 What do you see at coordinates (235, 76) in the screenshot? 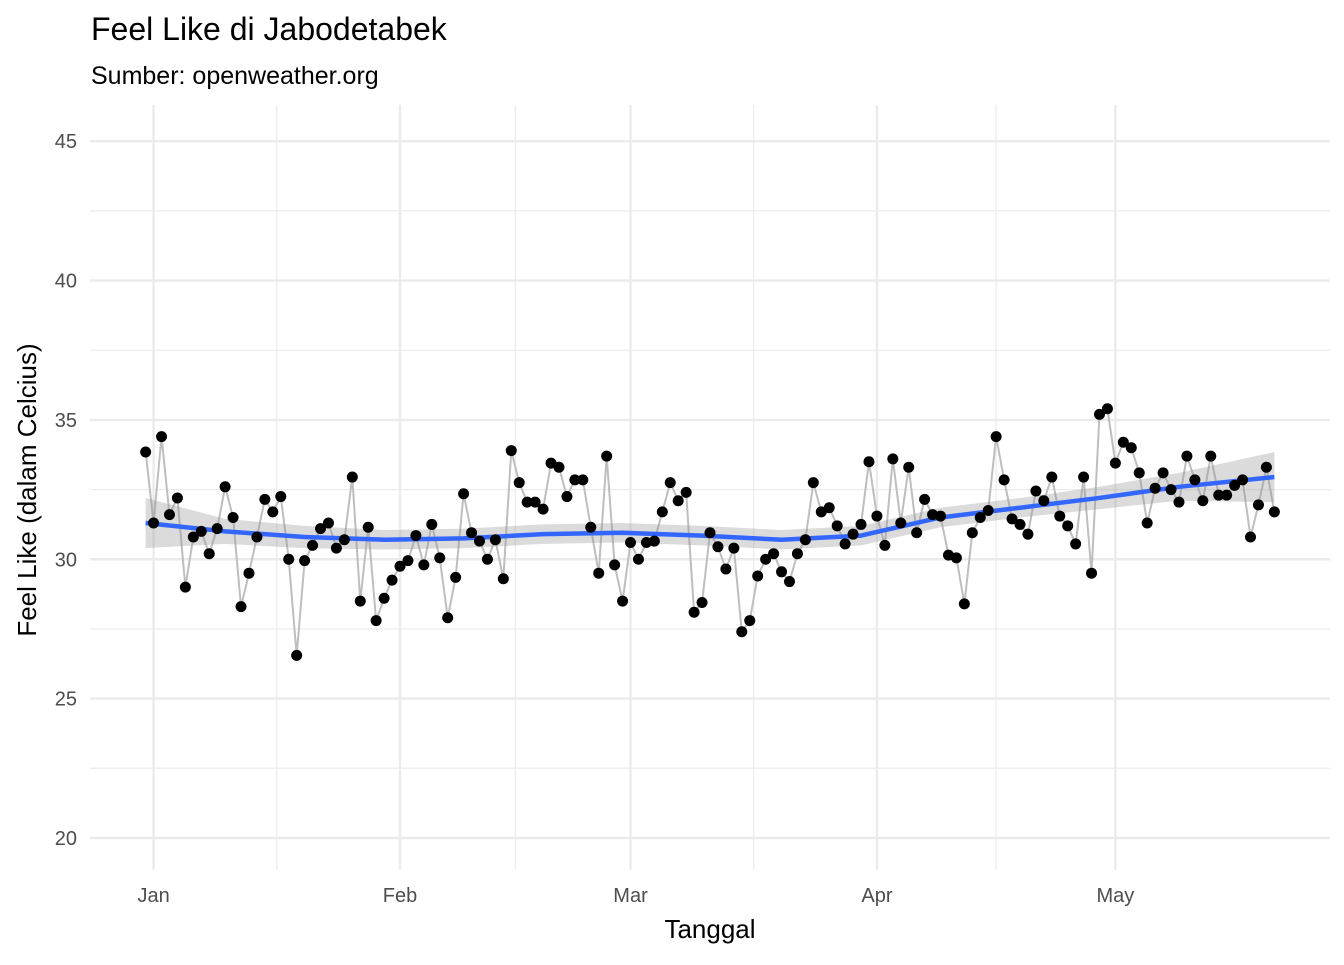
I see `chart-subtitle: Sumber: openweather.org` at bounding box center [235, 76].